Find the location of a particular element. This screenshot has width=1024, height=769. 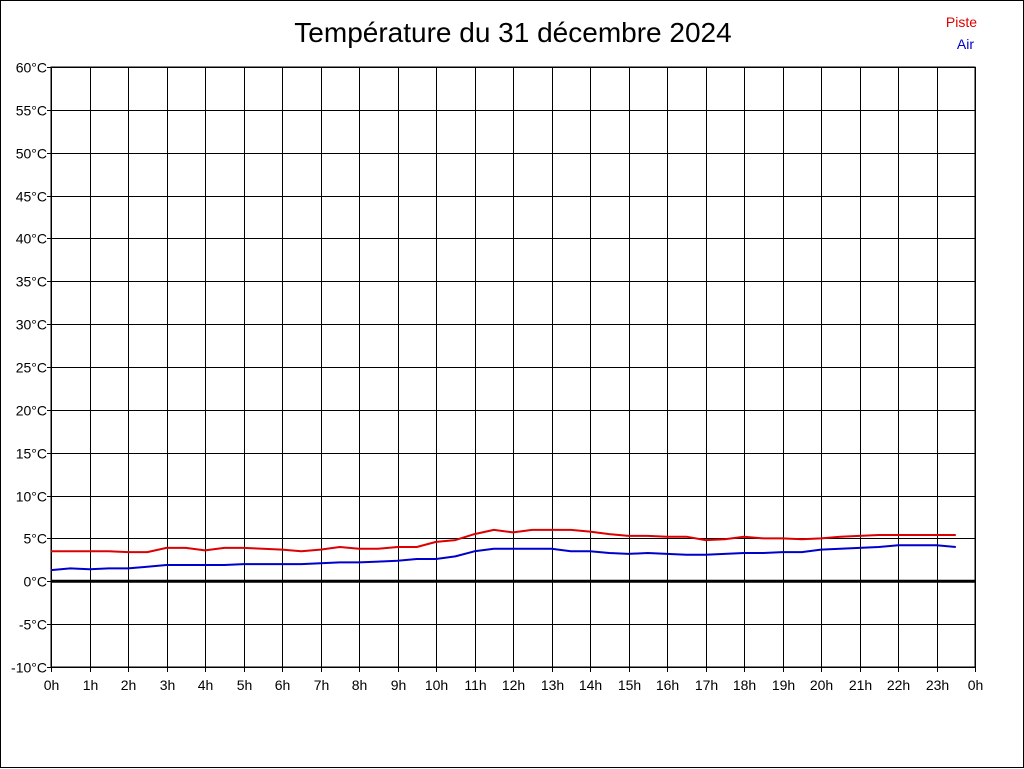

x-tick-label: 4h is located at coordinates (206, 685).